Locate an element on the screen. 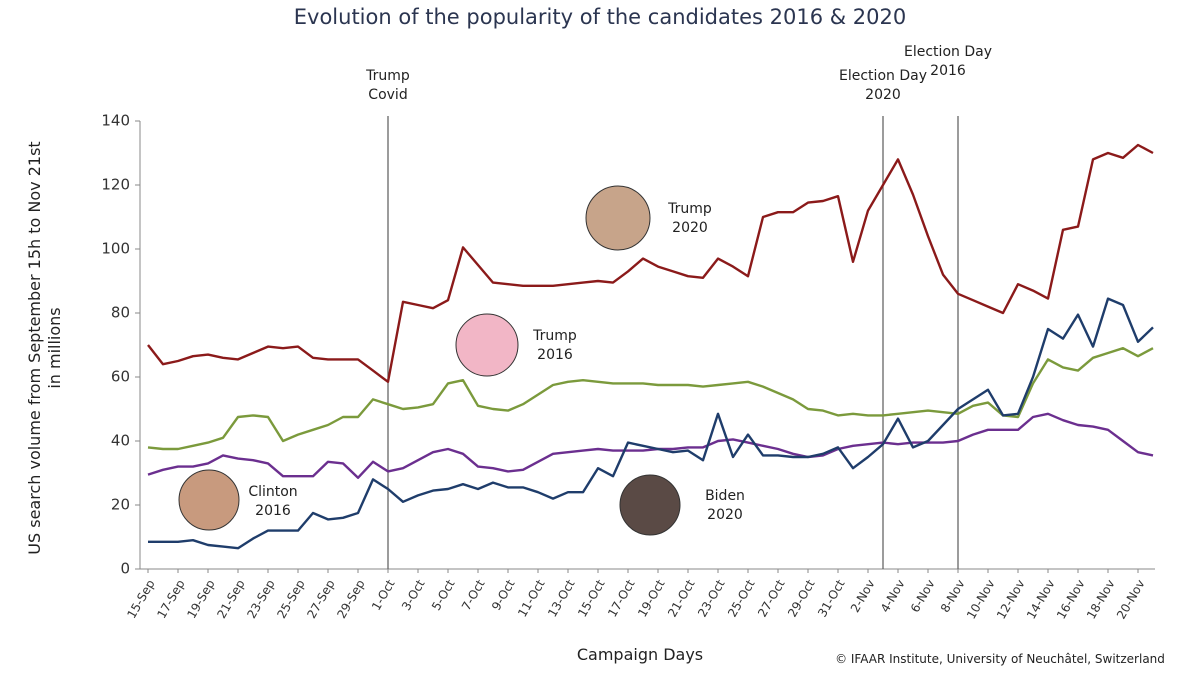 This screenshot has width=1200, height=675. x-tick-label: 5-Oct is located at coordinates (443, 595).